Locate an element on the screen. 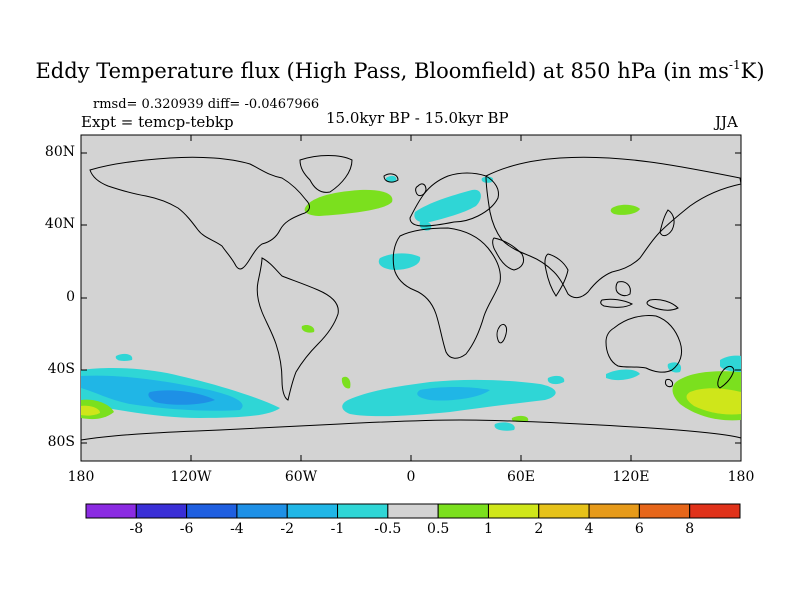 The image size is (800, 600). coast-japan is located at coordinates (667, 223).